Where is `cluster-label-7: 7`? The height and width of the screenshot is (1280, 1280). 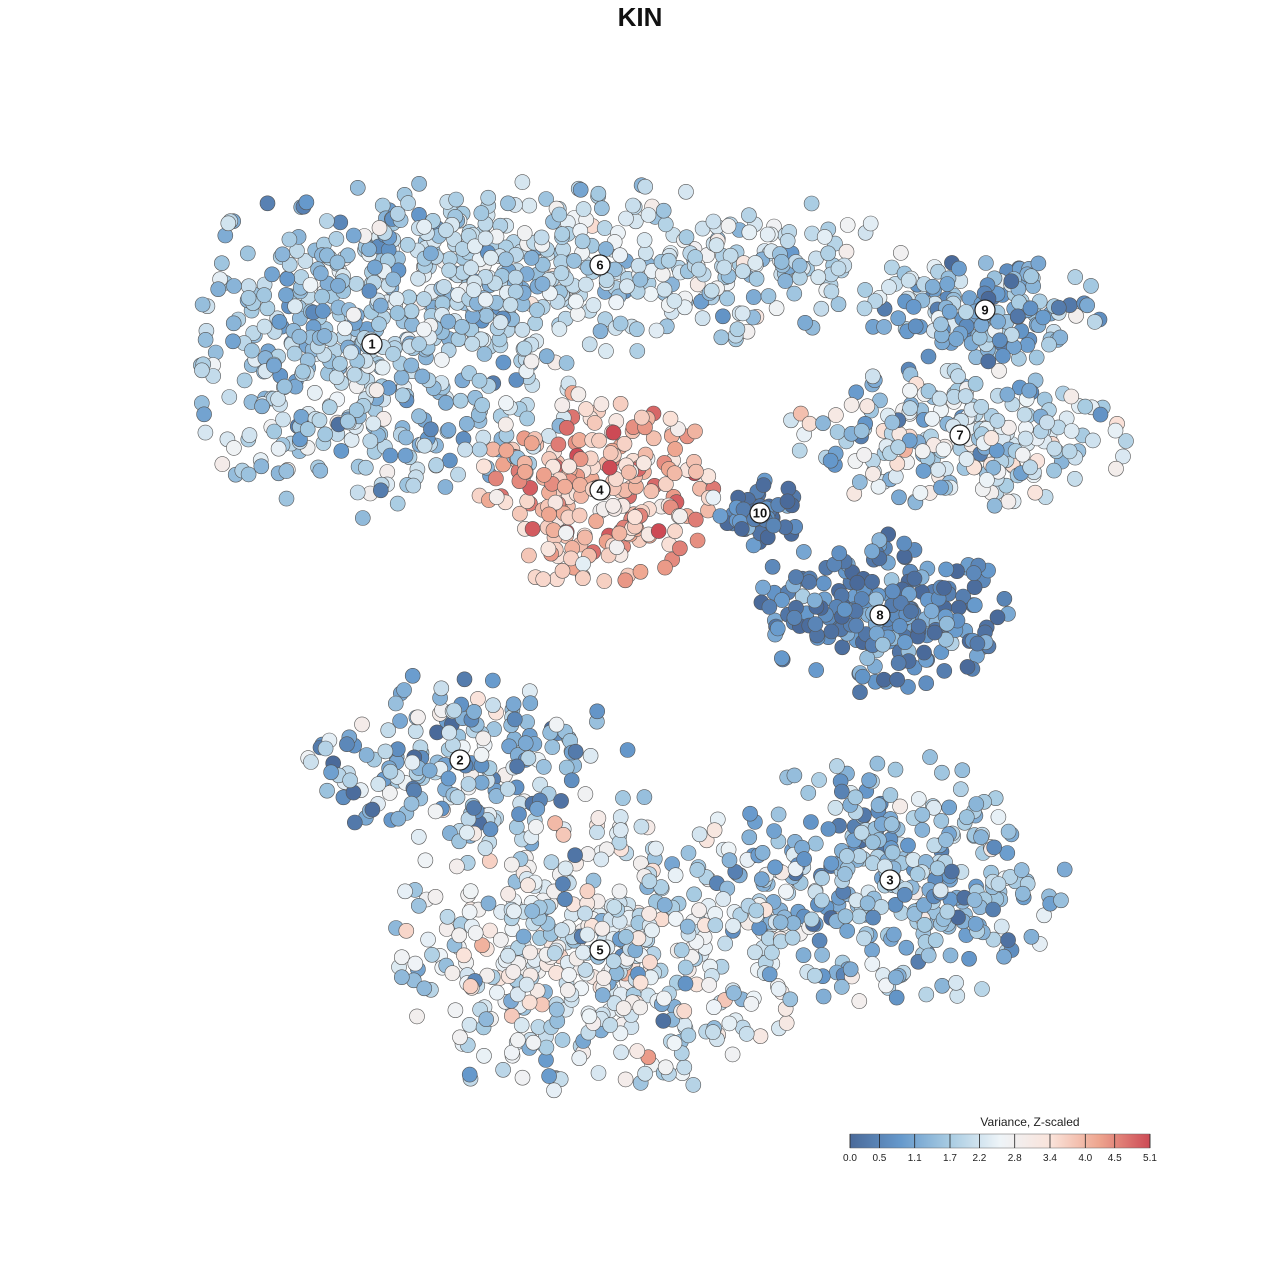
cluster-label-7: 7 is located at coordinates (960, 435).